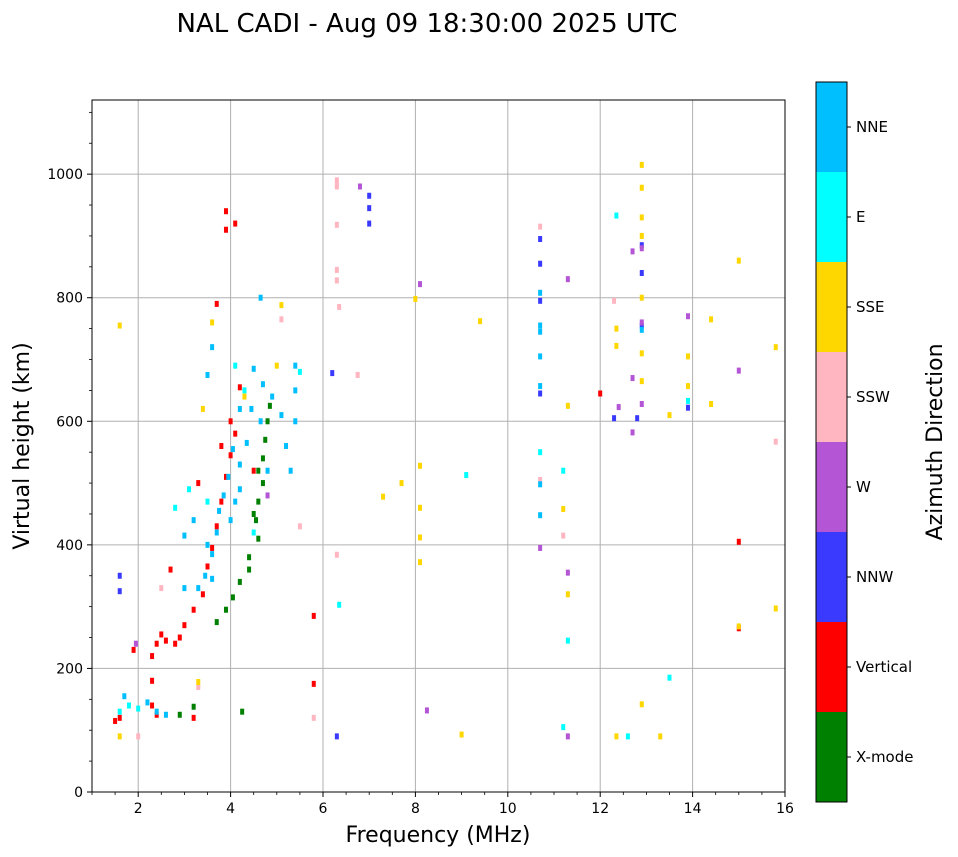 The image size is (958, 857). Describe the element at coordinates (935, 441) in the screenshot. I see `colorbar-title: Azimuth Direction` at that location.